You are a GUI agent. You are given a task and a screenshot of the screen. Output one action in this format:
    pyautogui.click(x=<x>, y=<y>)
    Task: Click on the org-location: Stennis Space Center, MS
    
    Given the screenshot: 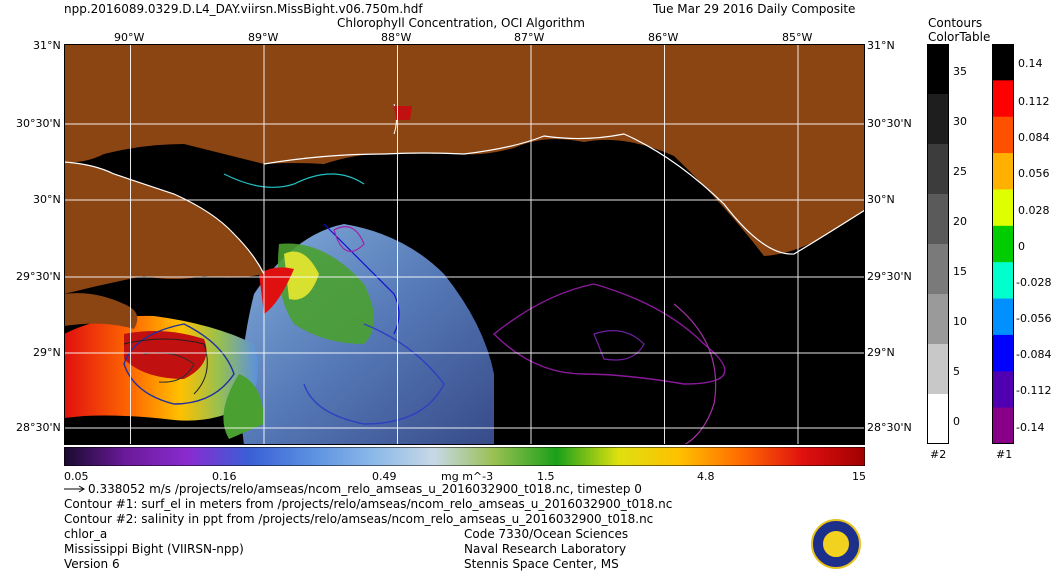 What is the action you would take?
    pyautogui.click(x=541, y=564)
    